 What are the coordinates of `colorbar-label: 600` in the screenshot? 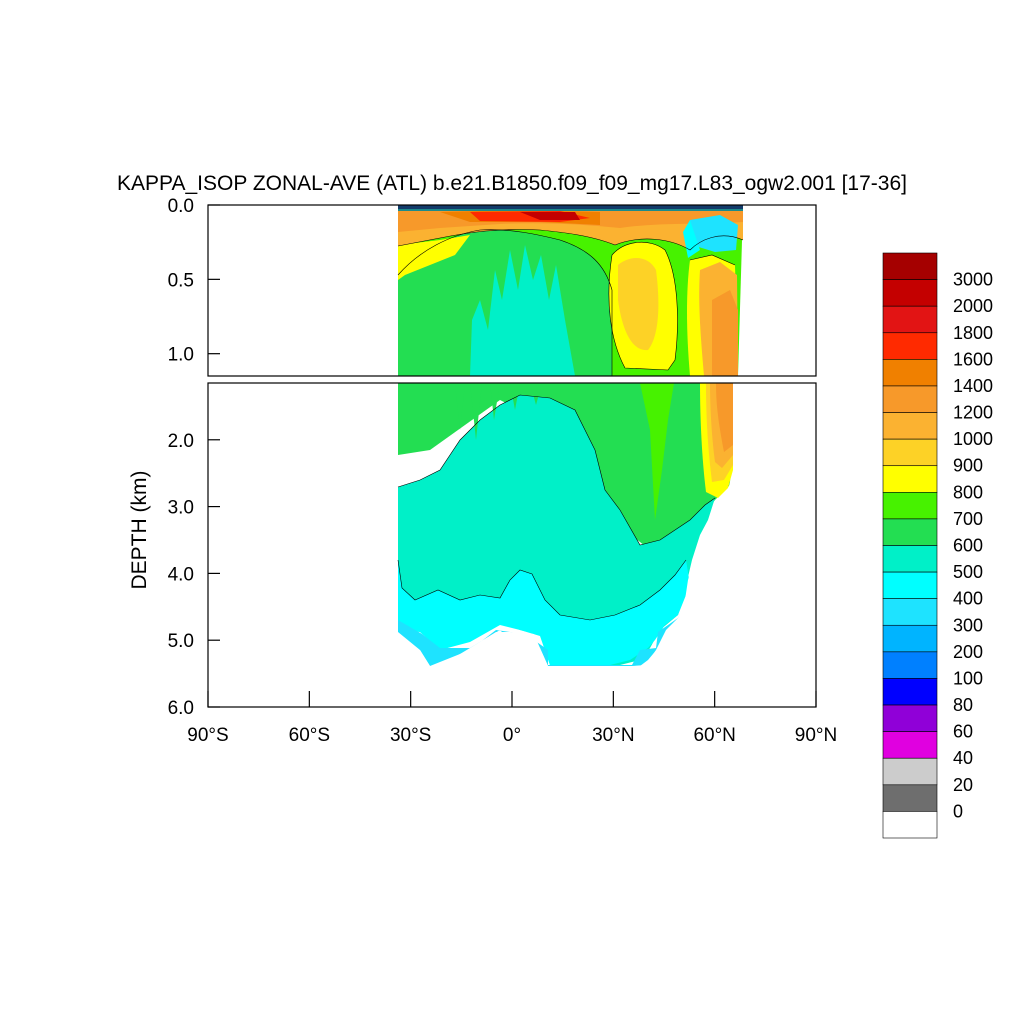 It's located at (968, 546).